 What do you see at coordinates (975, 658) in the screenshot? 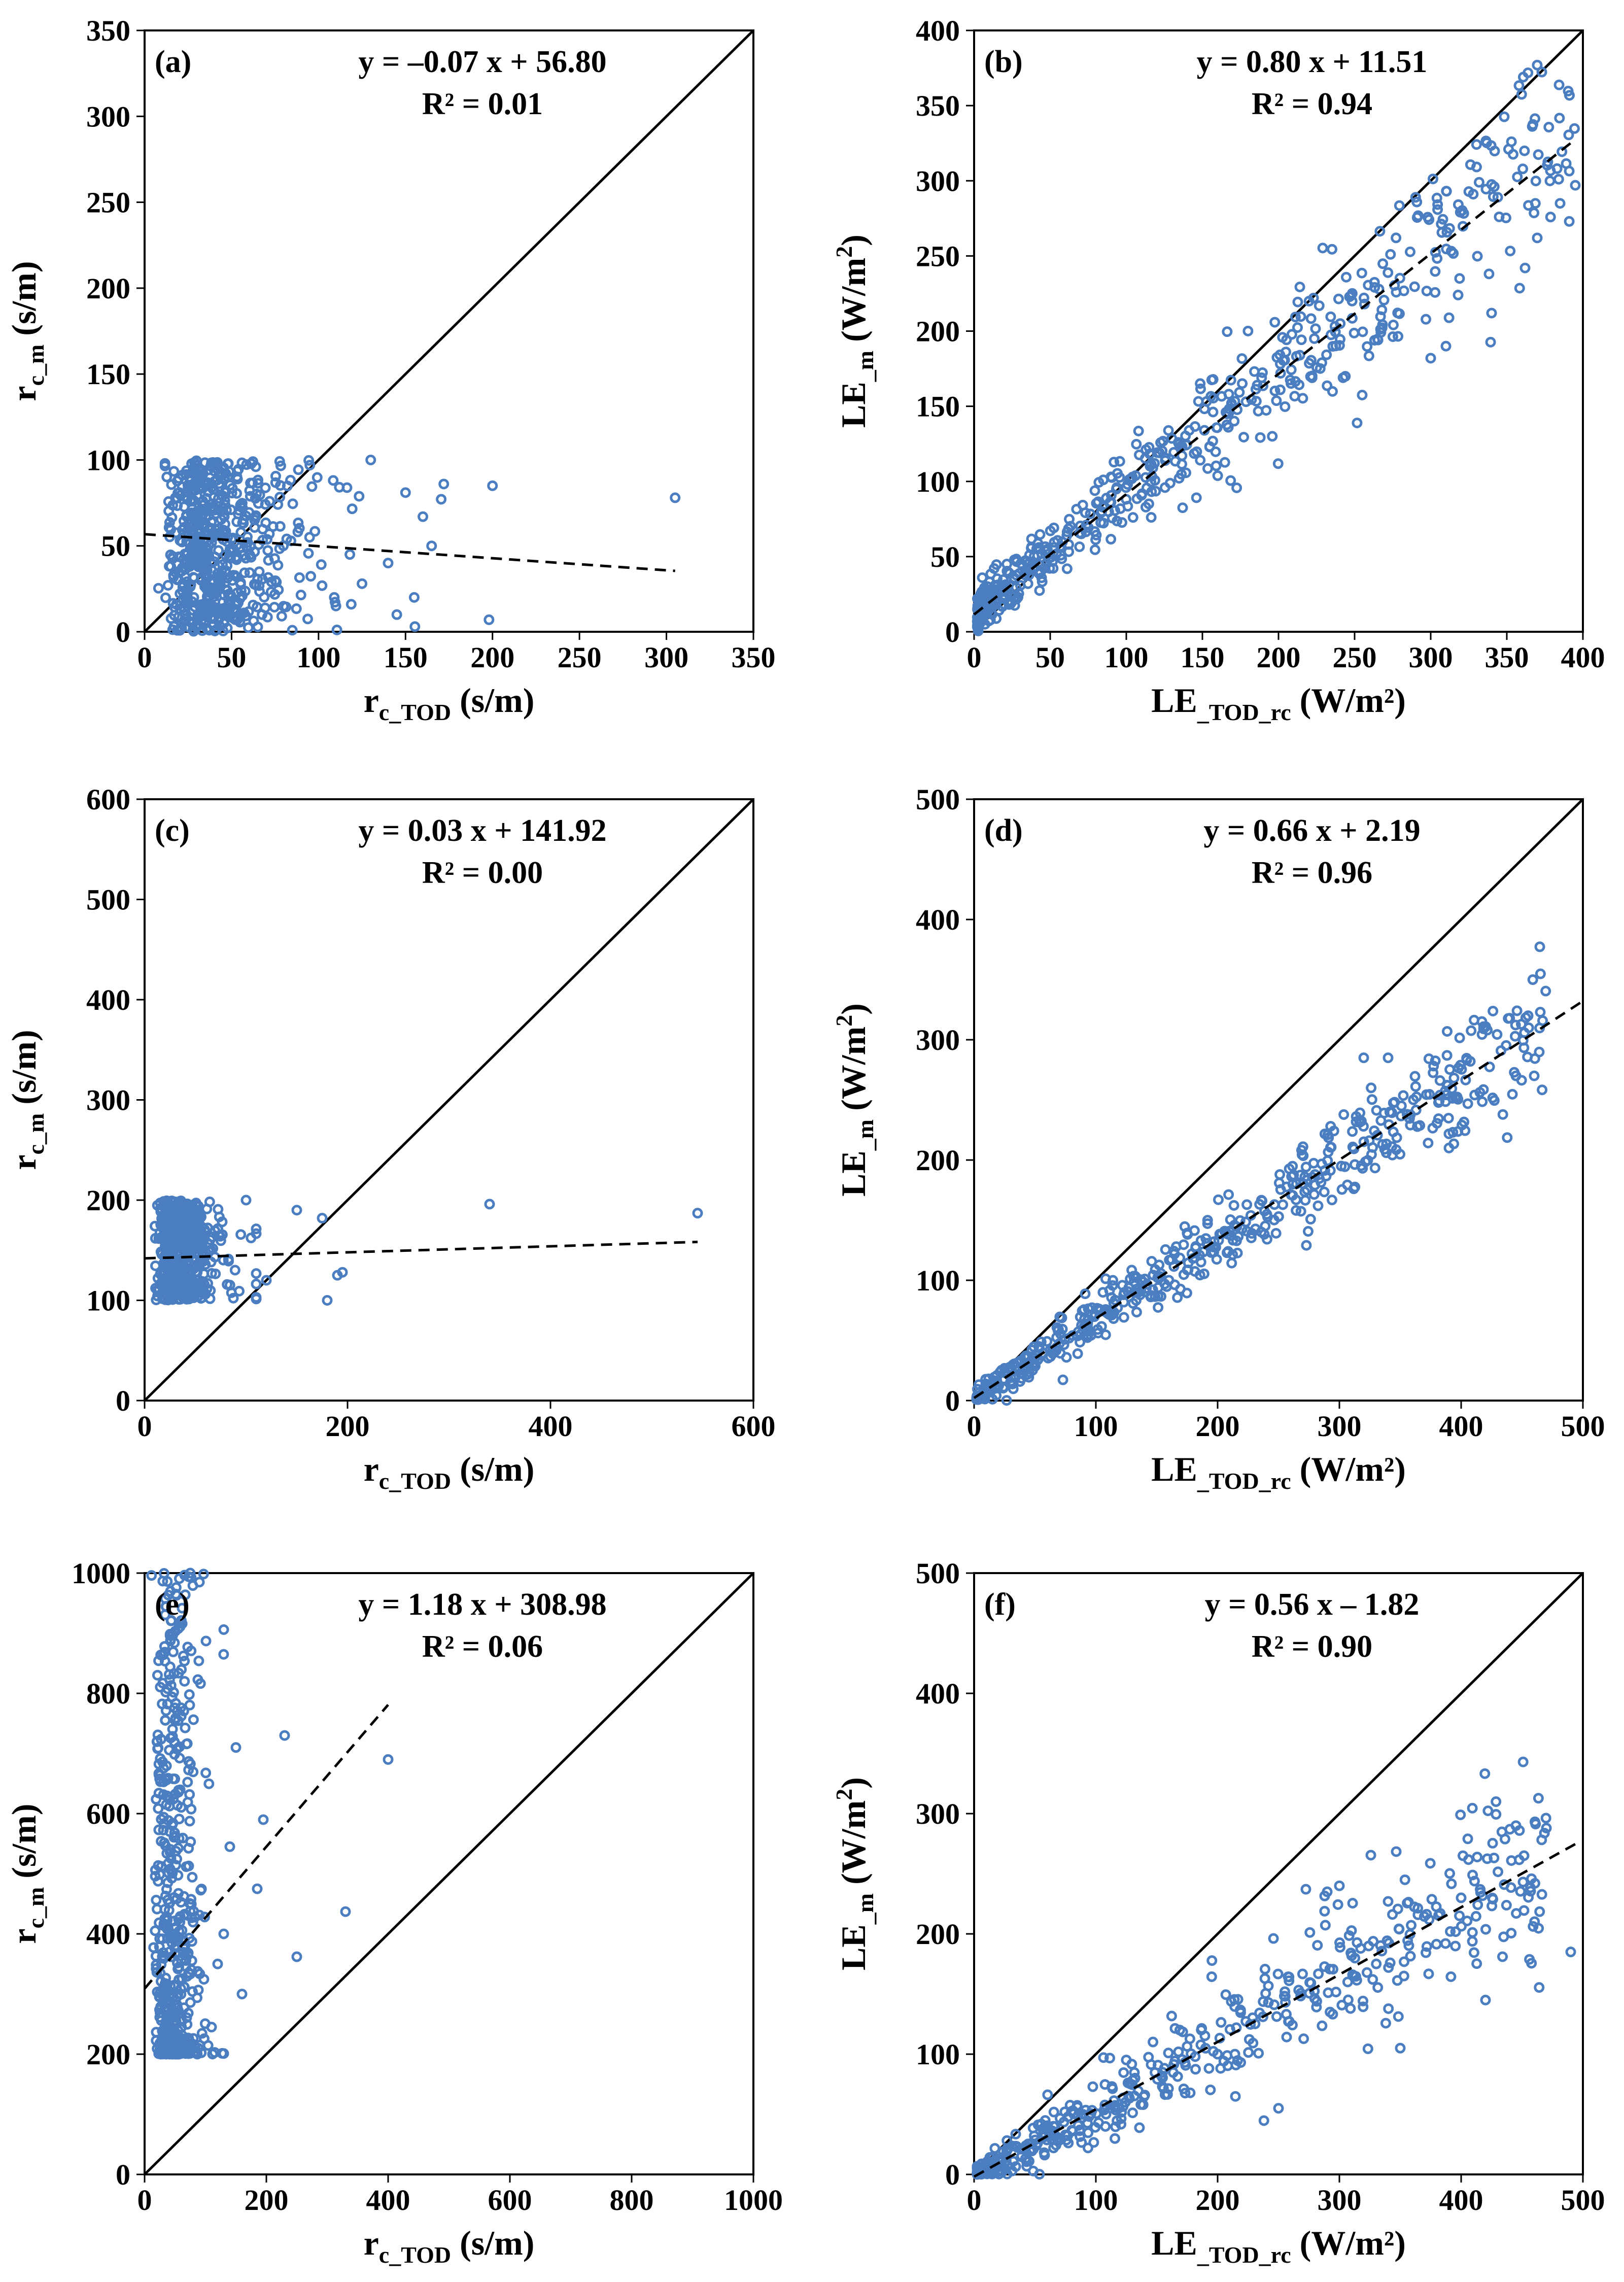
I see `x-tick-label: 0` at bounding box center [975, 658].